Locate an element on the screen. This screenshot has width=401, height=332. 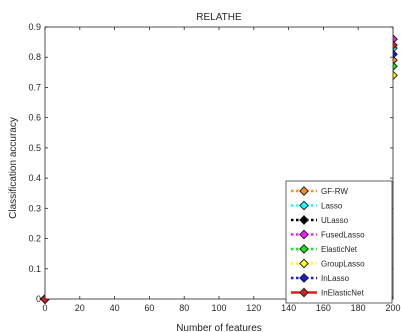
legend-entry: InLasso is located at coordinates (320, 278).